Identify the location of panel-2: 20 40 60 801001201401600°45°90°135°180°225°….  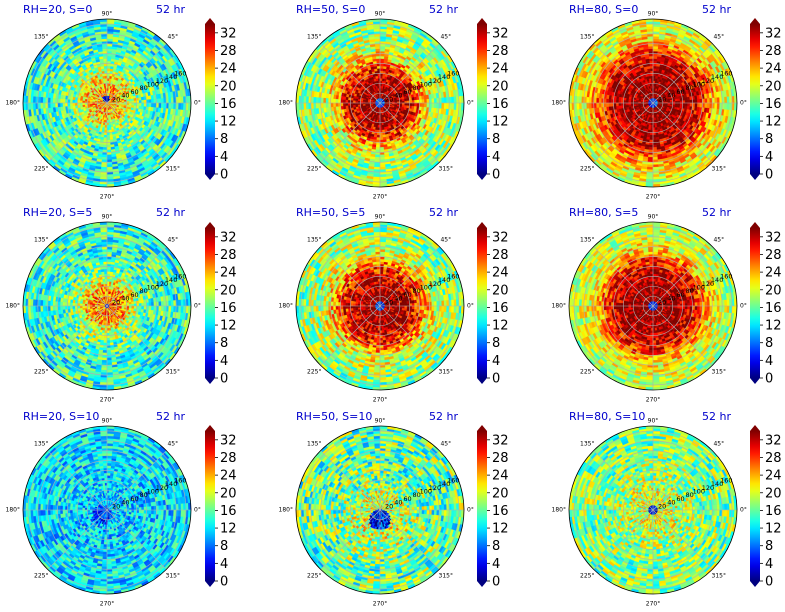
(394, 102).